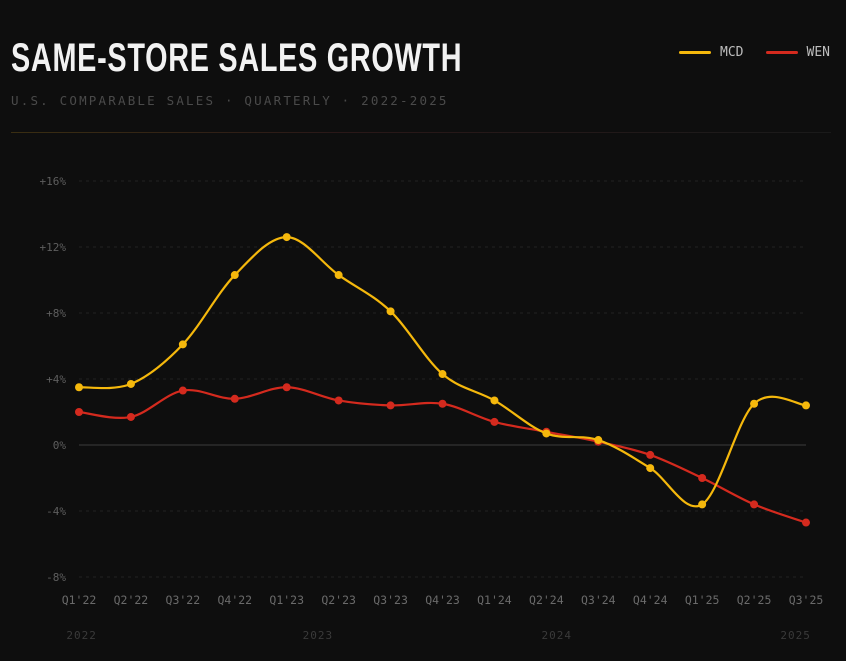 The height and width of the screenshot is (661, 846). Describe the element at coordinates (695, 52) in the screenshot. I see `legend-swatch-mcd` at that location.